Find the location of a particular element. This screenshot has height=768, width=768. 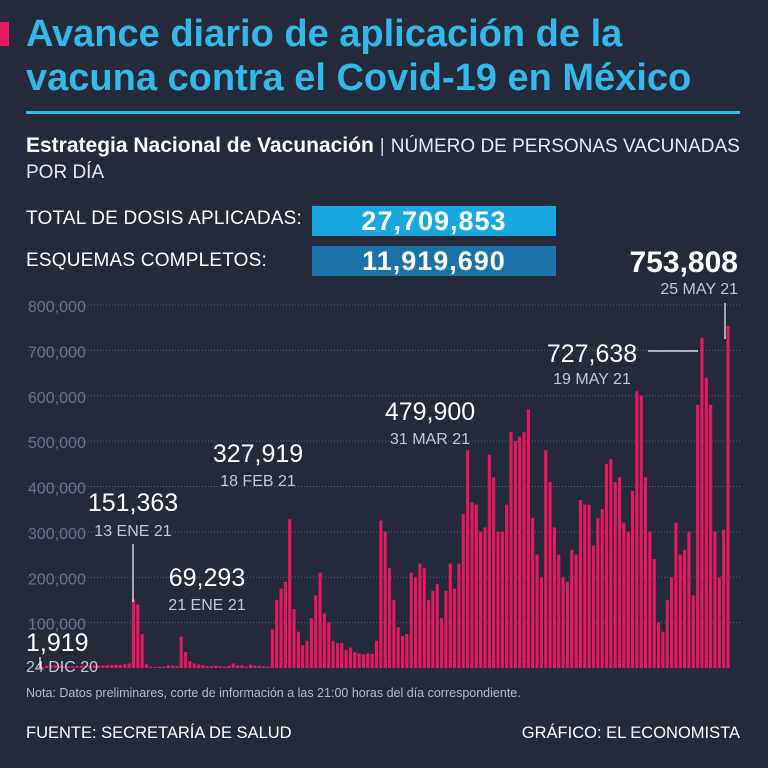

subtitle-strategy: Estrategia Nacional de Vacunación is located at coordinates (200, 145).